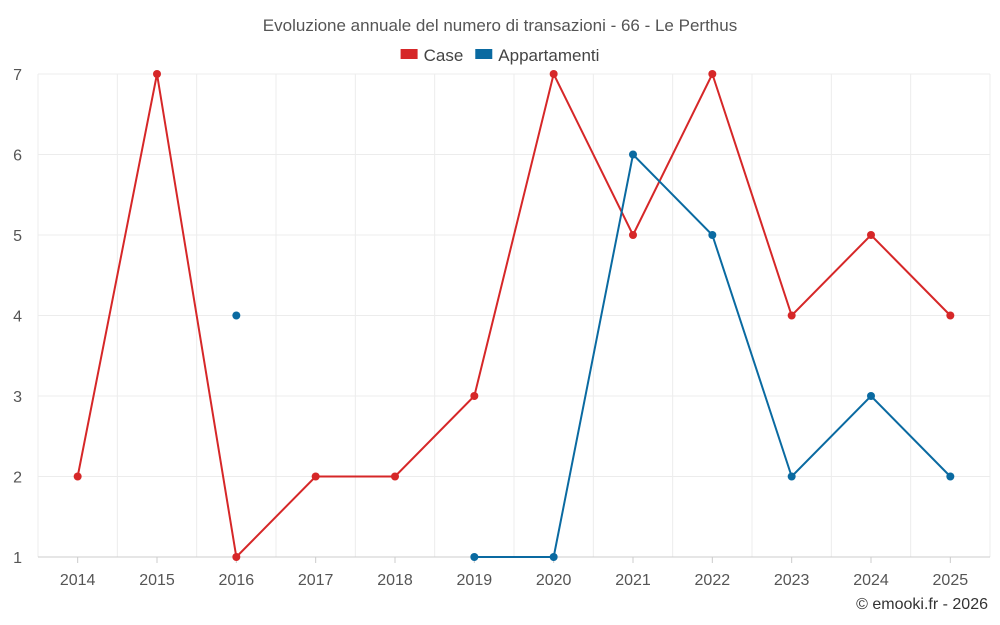  I want to click on x-tick-label: 2021, so click(633, 580).